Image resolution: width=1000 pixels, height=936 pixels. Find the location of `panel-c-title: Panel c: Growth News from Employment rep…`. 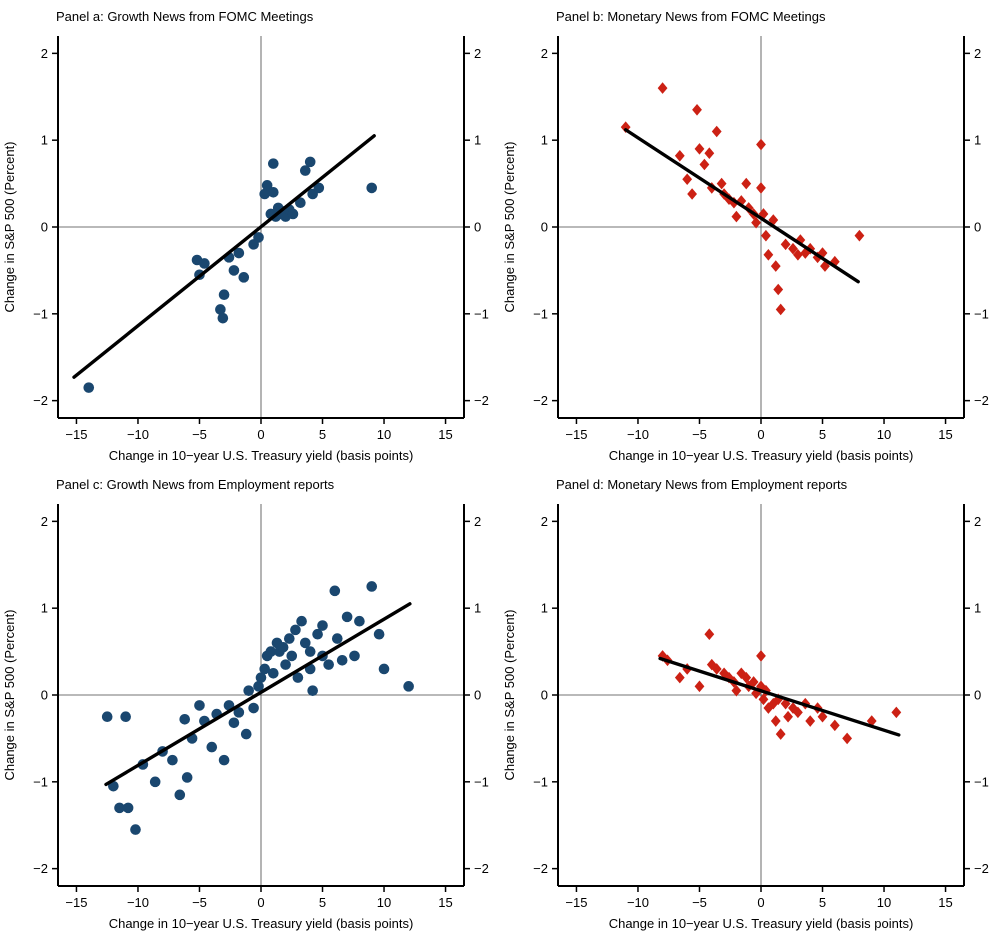

panel-c-title: Panel c: Growth News from Employment rep… is located at coordinates (195, 484).